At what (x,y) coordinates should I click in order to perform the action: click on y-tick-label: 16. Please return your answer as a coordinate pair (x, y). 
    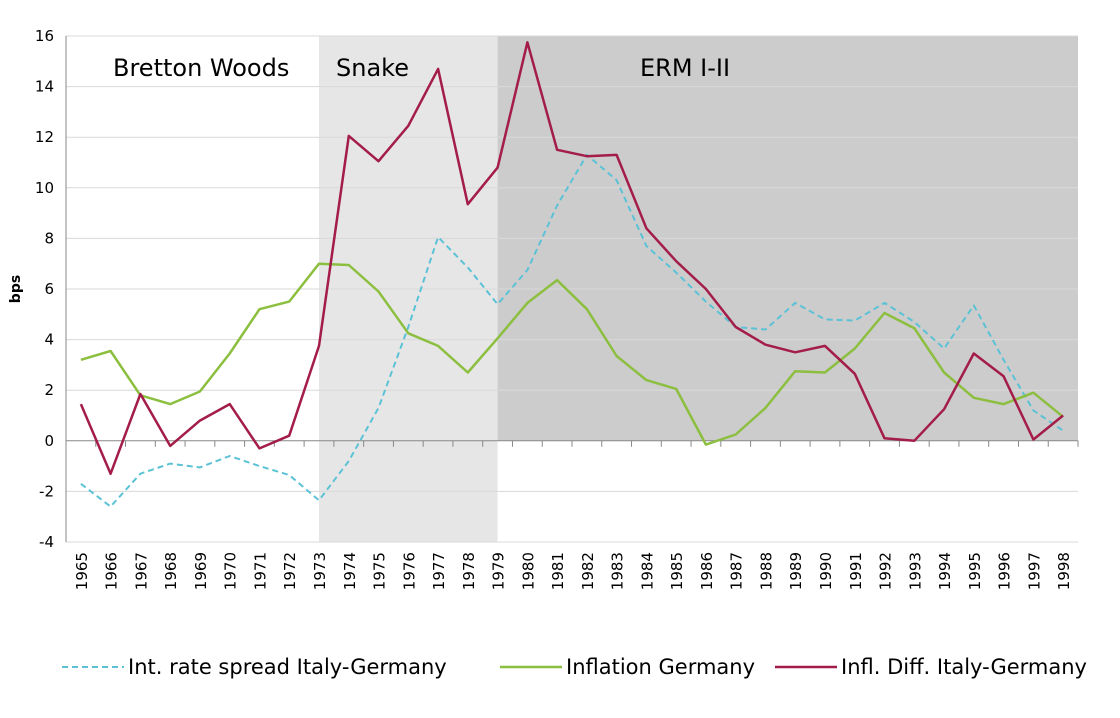
    Looking at the image, I should click on (44, 36).